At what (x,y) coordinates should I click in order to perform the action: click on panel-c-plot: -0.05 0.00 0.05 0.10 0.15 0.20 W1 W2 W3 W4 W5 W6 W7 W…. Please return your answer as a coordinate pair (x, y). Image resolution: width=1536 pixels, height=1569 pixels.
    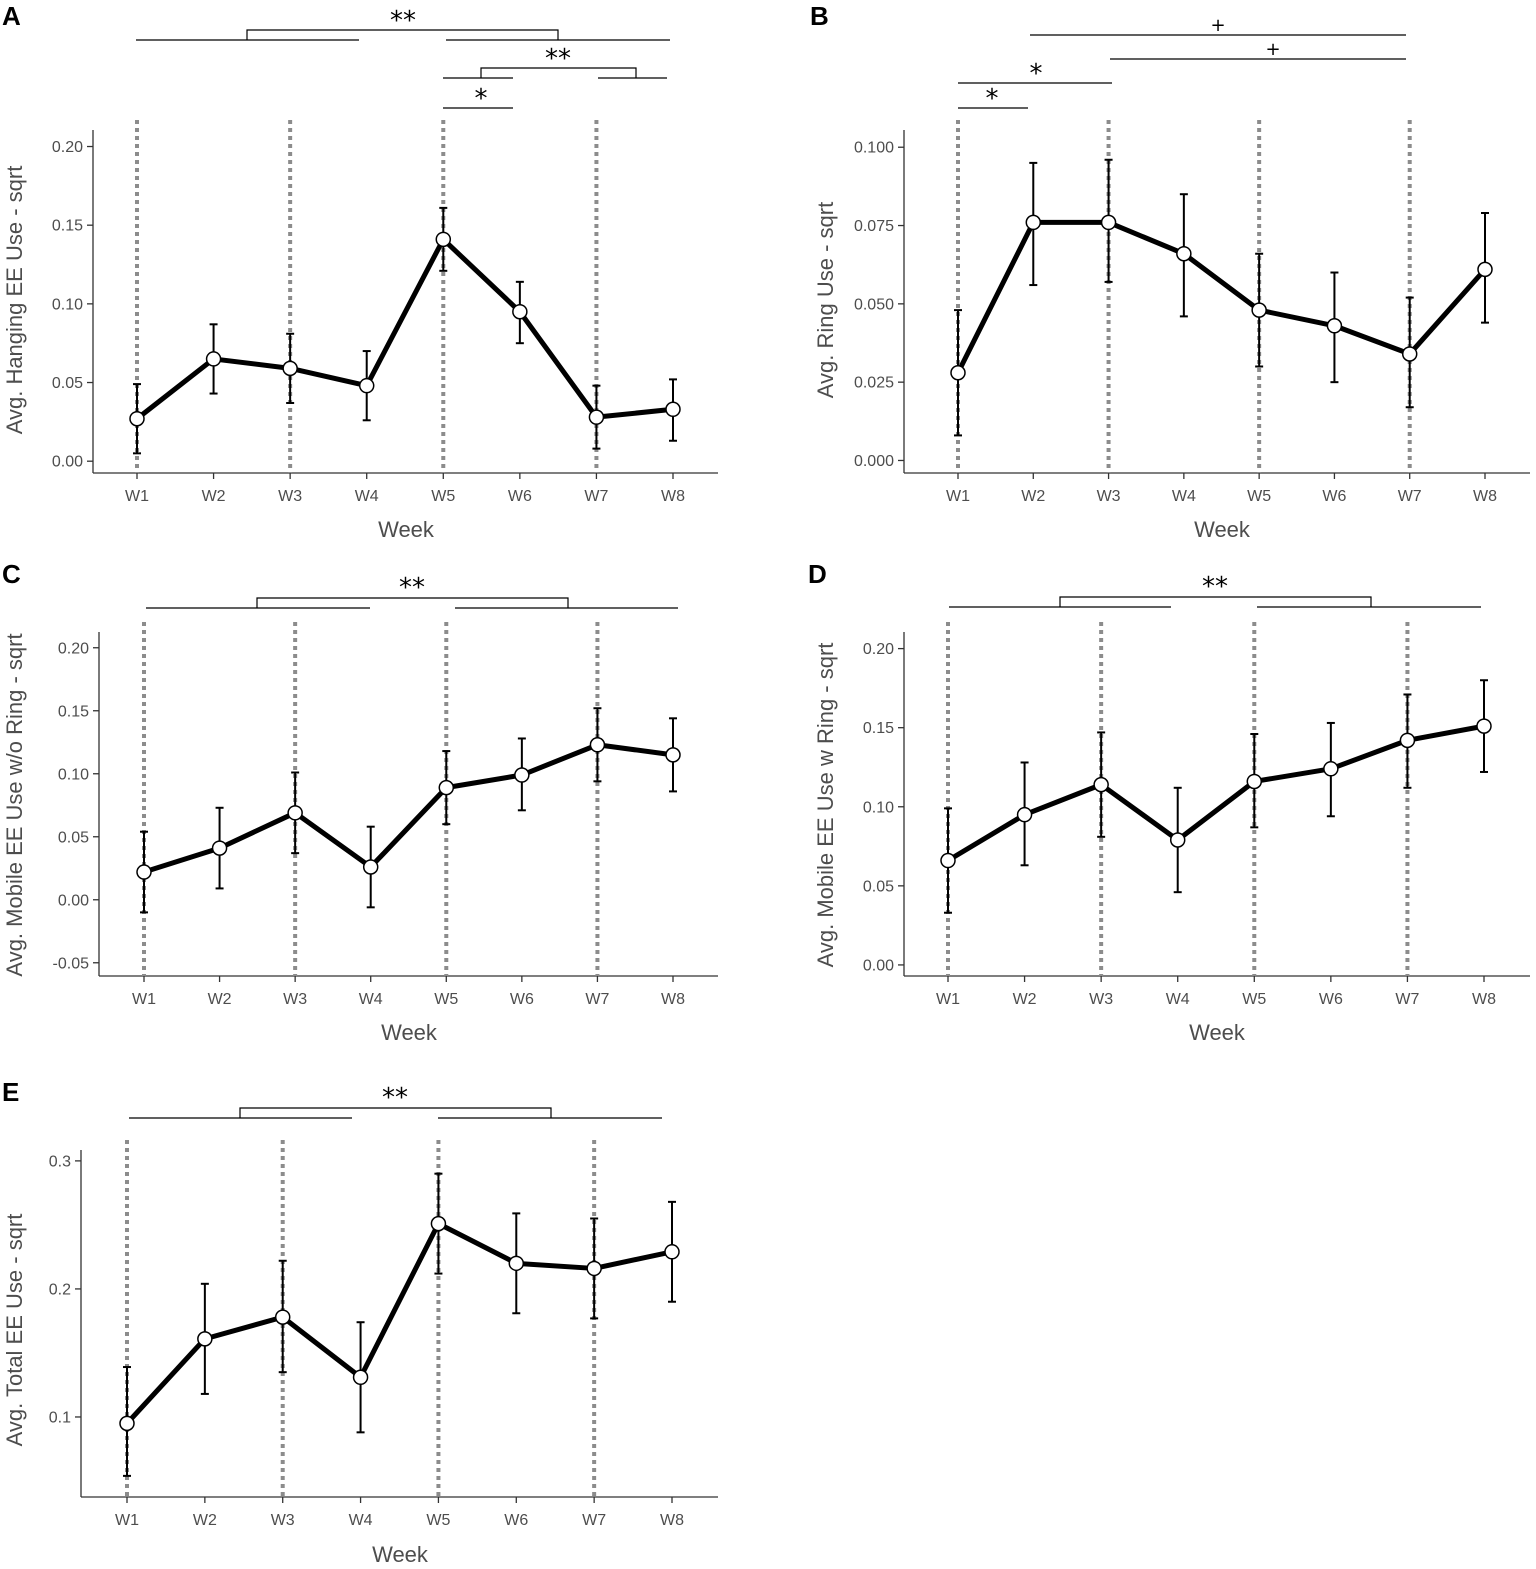
    Looking at the image, I should click on (385, 815).